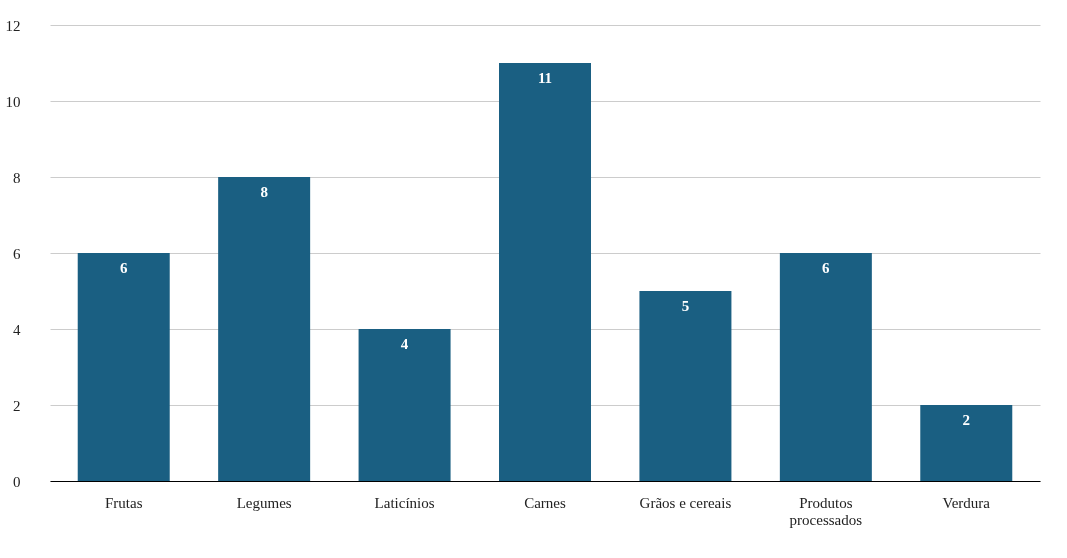 This screenshot has height=558, width=1067. Describe the element at coordinates (13, 25) in the screenshot. I see `y-tick-label: 12` at that location.